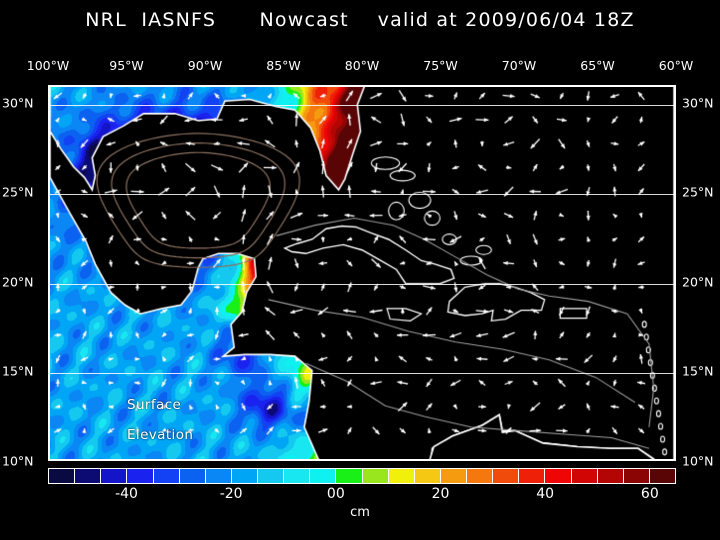 This screenshot has width=720, height=540. I want to click on colorbar-tick-label: 40, so click(545, 494).